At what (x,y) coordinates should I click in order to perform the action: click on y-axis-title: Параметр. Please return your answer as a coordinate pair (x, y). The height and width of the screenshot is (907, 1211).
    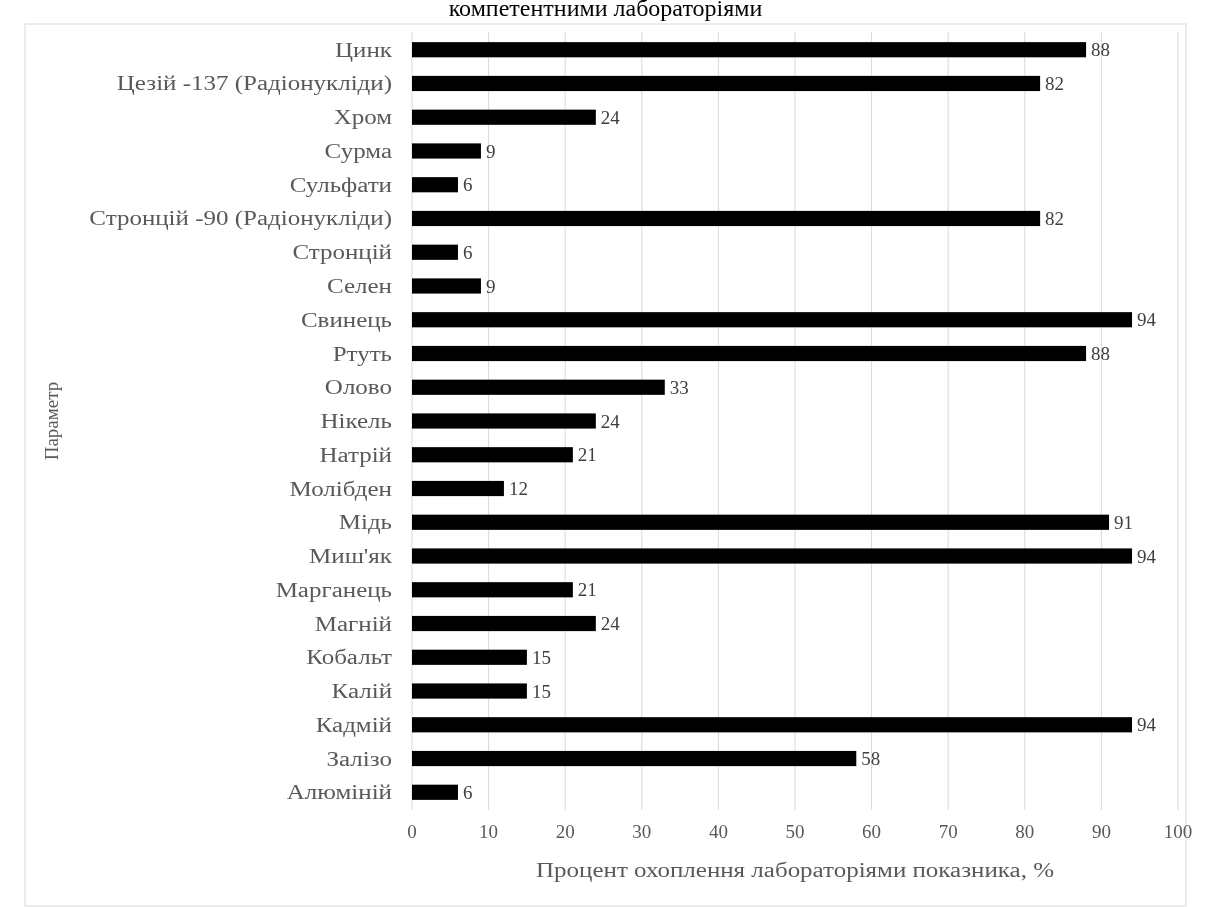
    Looking at the image, I should click on (51, 421).